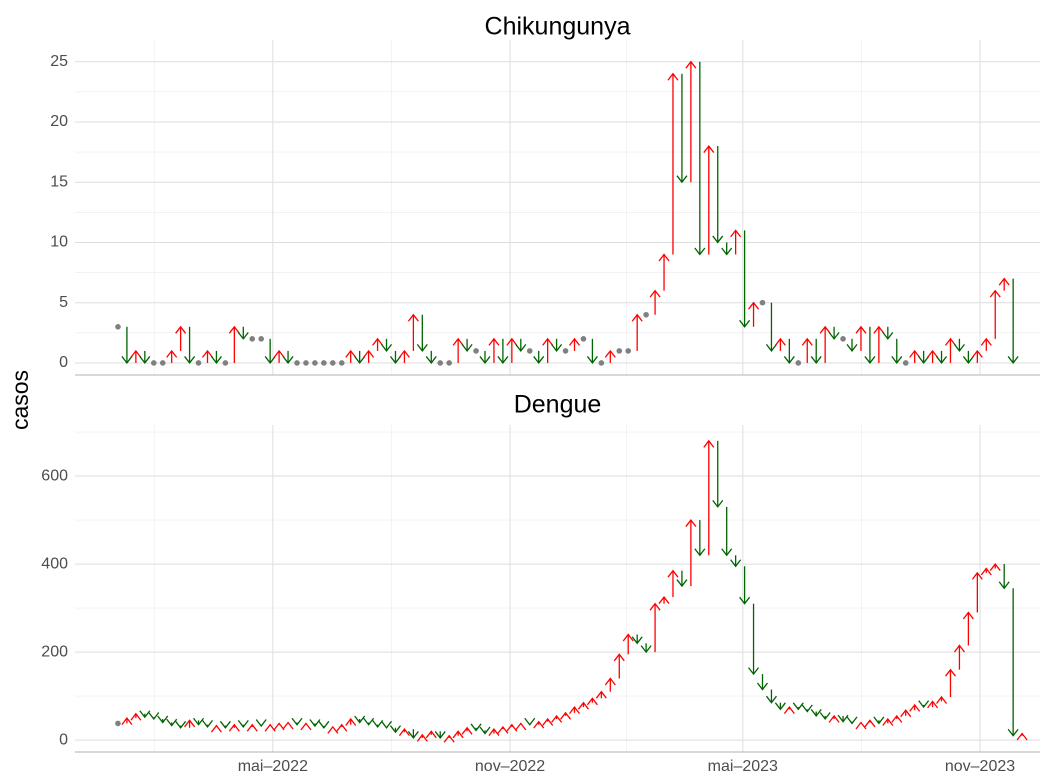 This screenshot has width=1057, height=776. Describe the element at coordinates (59, 121) in the screenshot. I see `y-tick-label: 20` at that location.